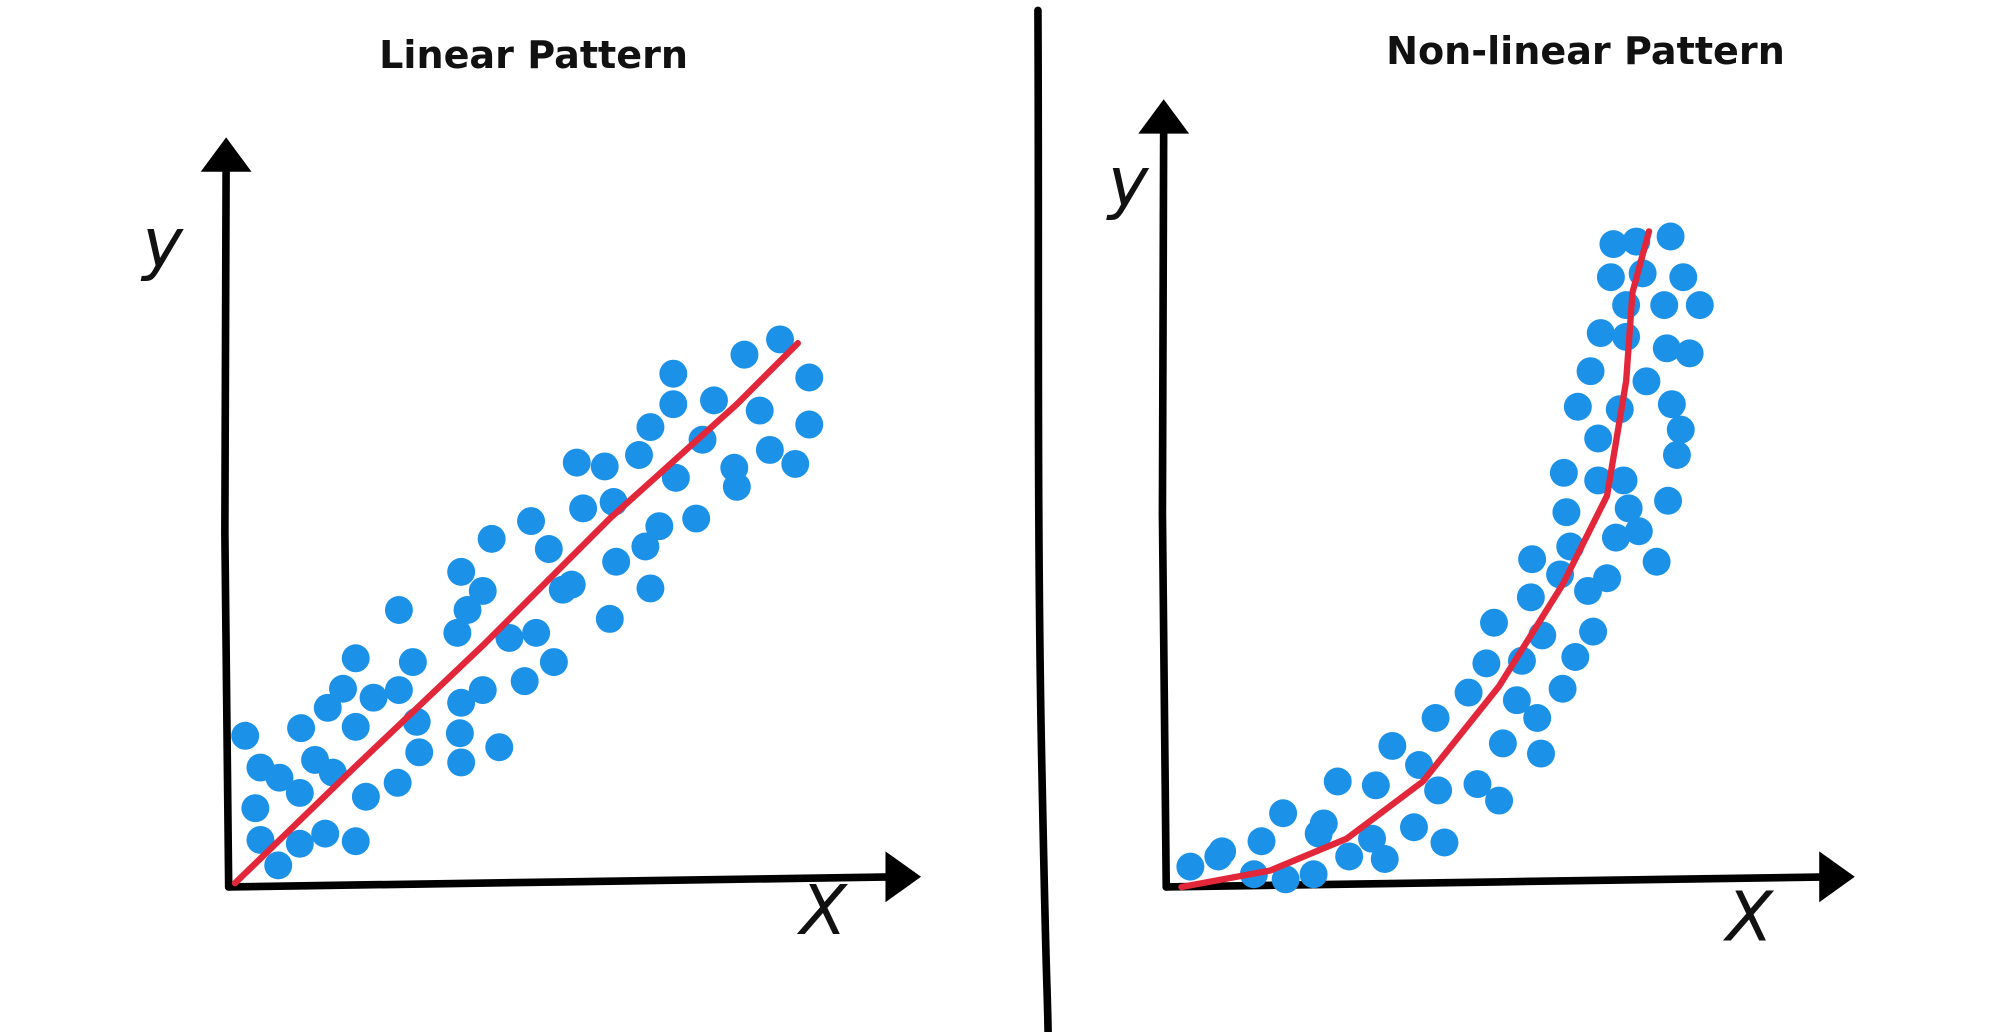  I want to click on x-axis-label: X, so click(823, 911).